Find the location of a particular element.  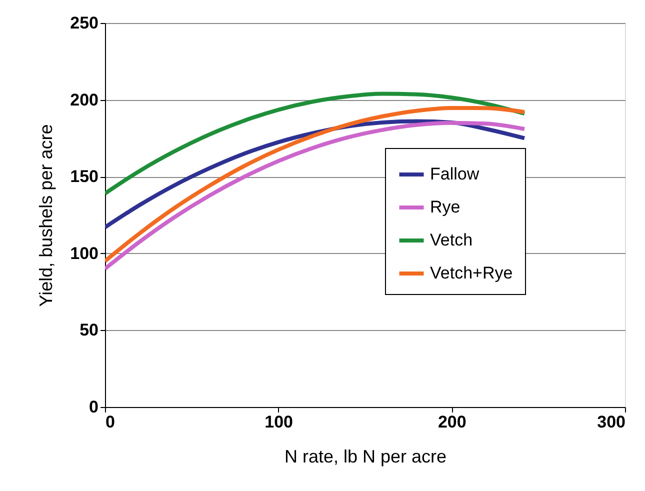

x-tick-label: 200 is located at coordinates (452, 422).